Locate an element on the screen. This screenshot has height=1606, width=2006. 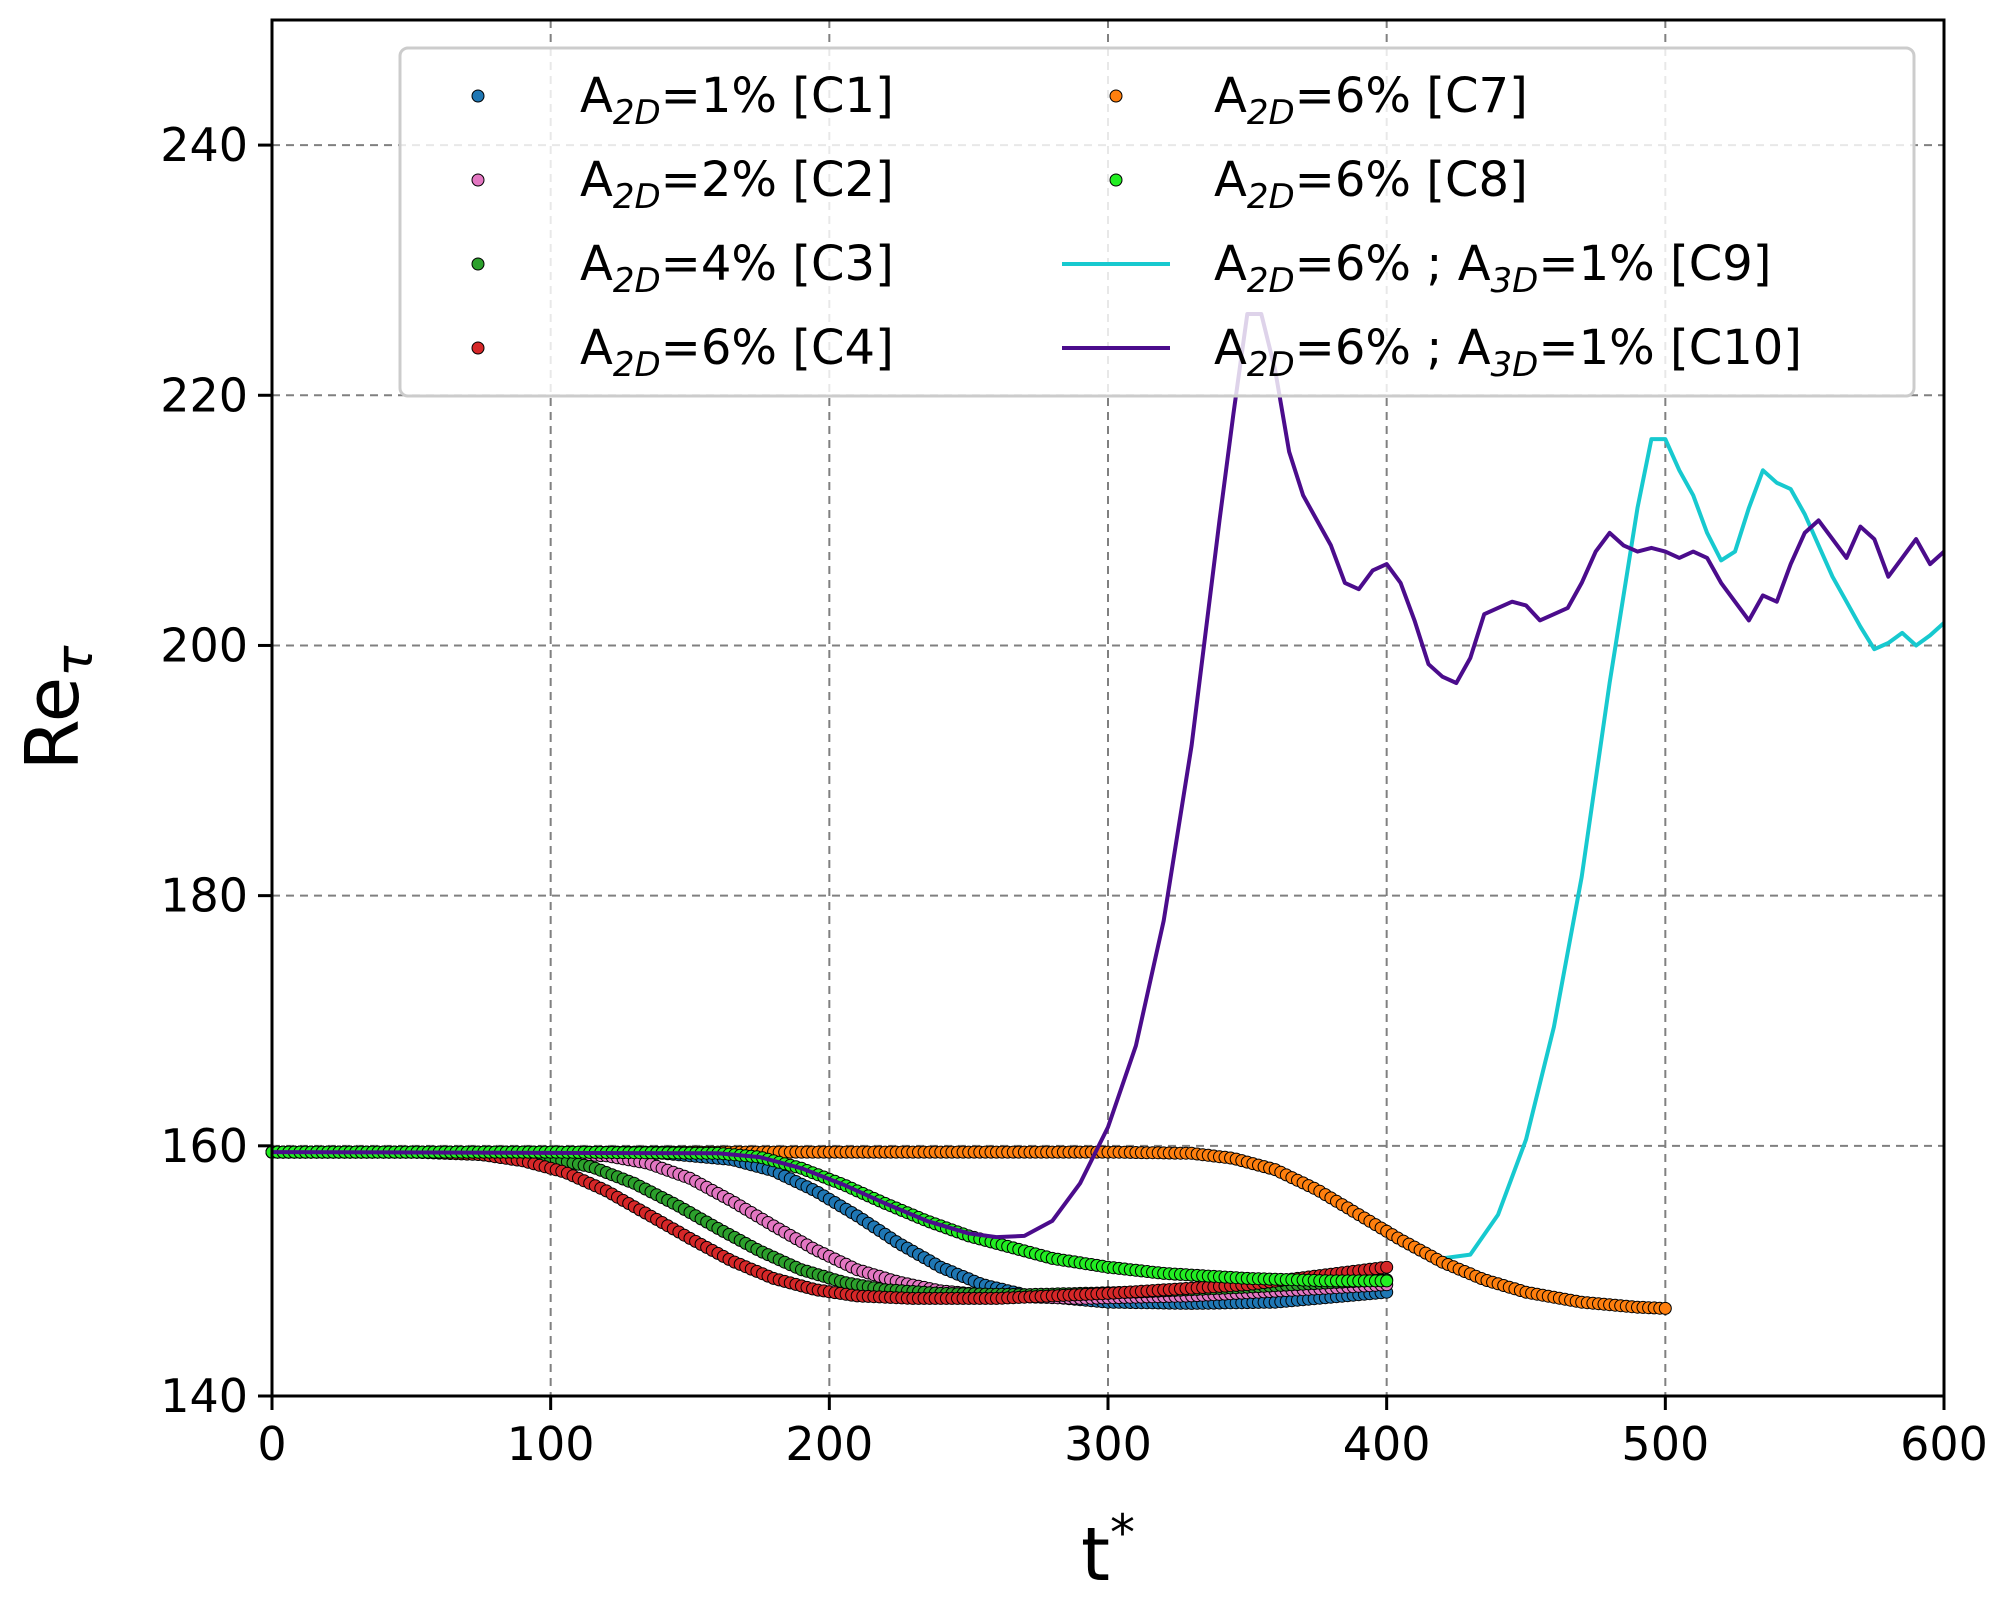
legend-item-2: A2D=2% [C2] is located at coordinates (682, 184).